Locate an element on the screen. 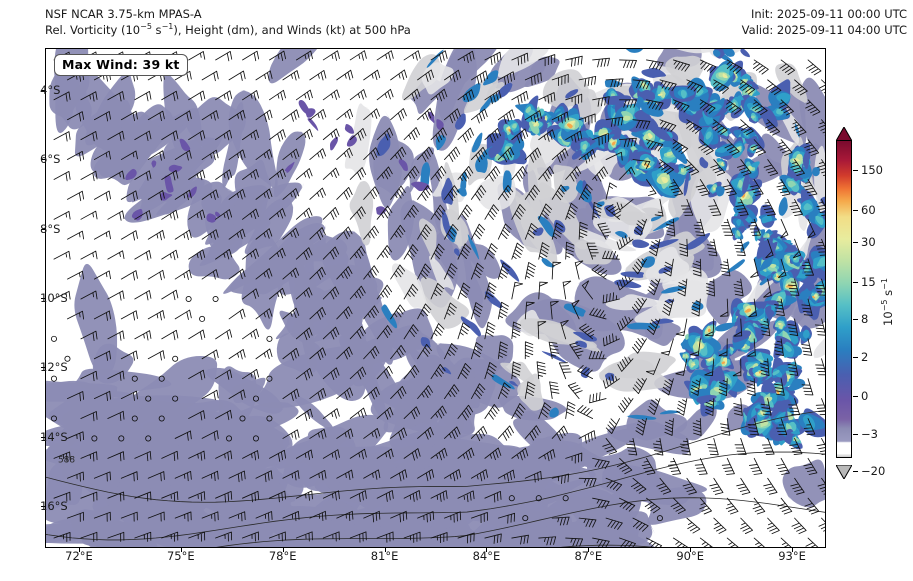  x-tick-label: 72°E is located at coordinates (79, 556).